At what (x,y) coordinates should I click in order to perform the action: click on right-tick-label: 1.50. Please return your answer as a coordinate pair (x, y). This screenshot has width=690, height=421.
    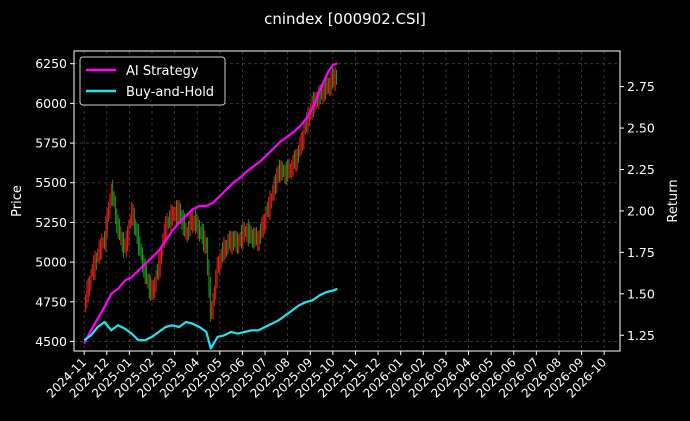
    Looking at the image, I should click on (641, 293).